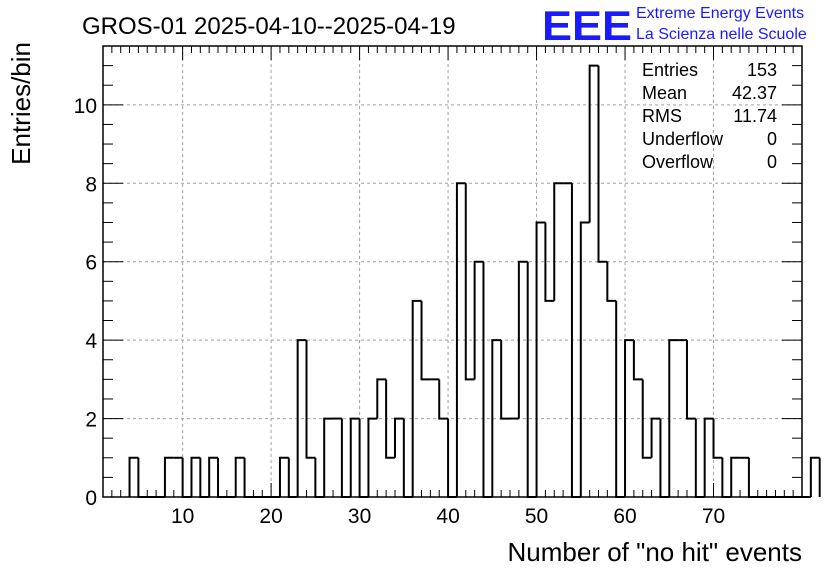 The width and height of the screenshot is (836, 572). I want to click on stat-value: 11.74, so click(755, 116).